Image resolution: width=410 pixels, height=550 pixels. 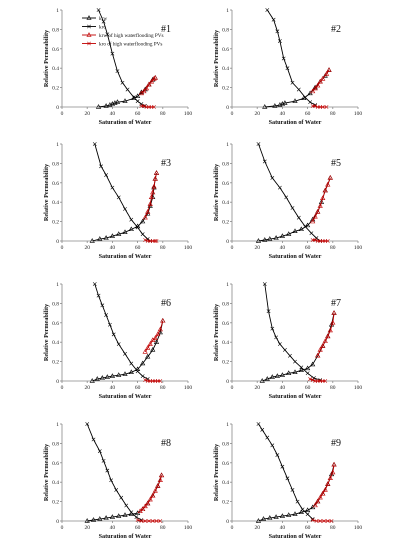 What do you see at coordinates (232, 114) in the screenshot?
I see `x-tick-label: 0` at bounding box center [232, 114].